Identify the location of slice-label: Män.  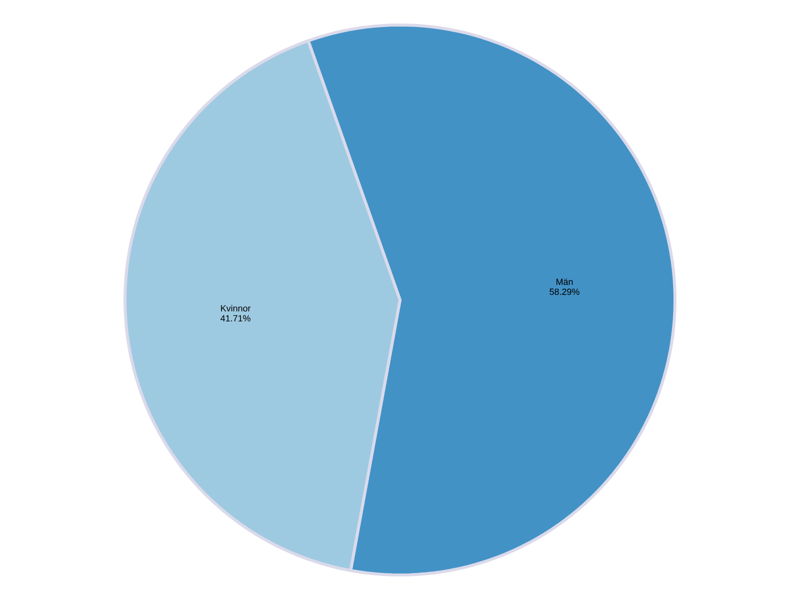
(564, 281).